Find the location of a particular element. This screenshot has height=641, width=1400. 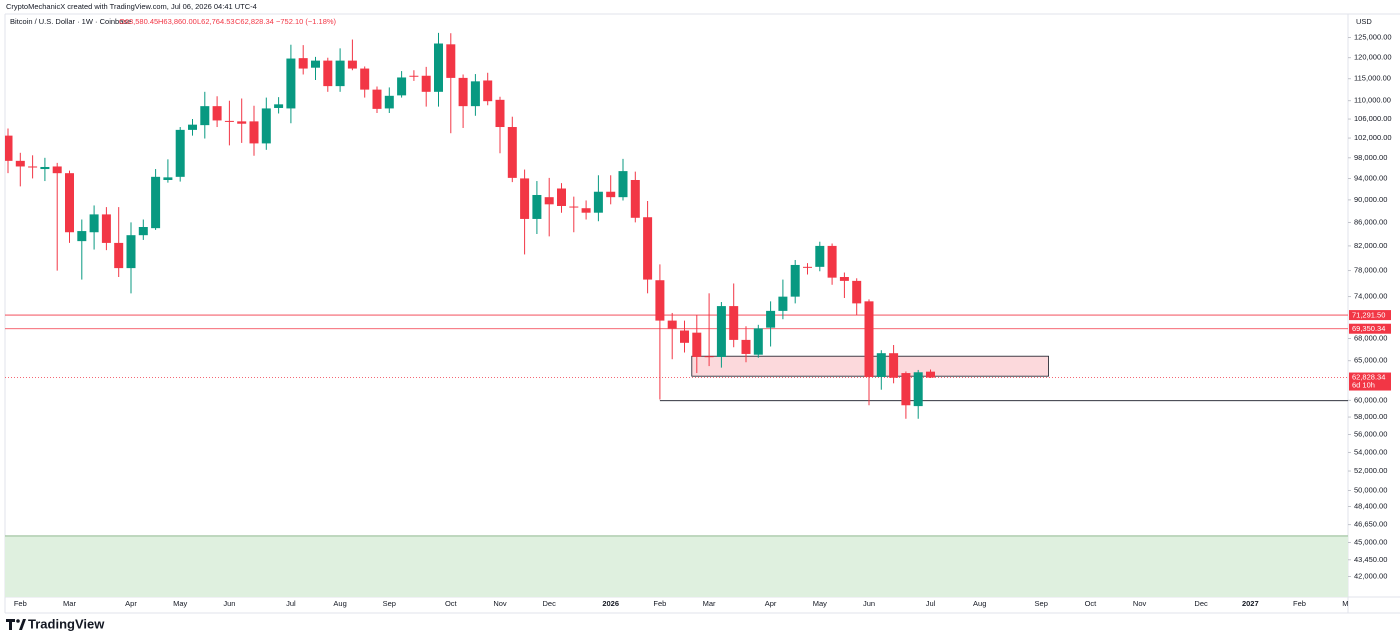

demand-zone is located at coordinates (676, 566).